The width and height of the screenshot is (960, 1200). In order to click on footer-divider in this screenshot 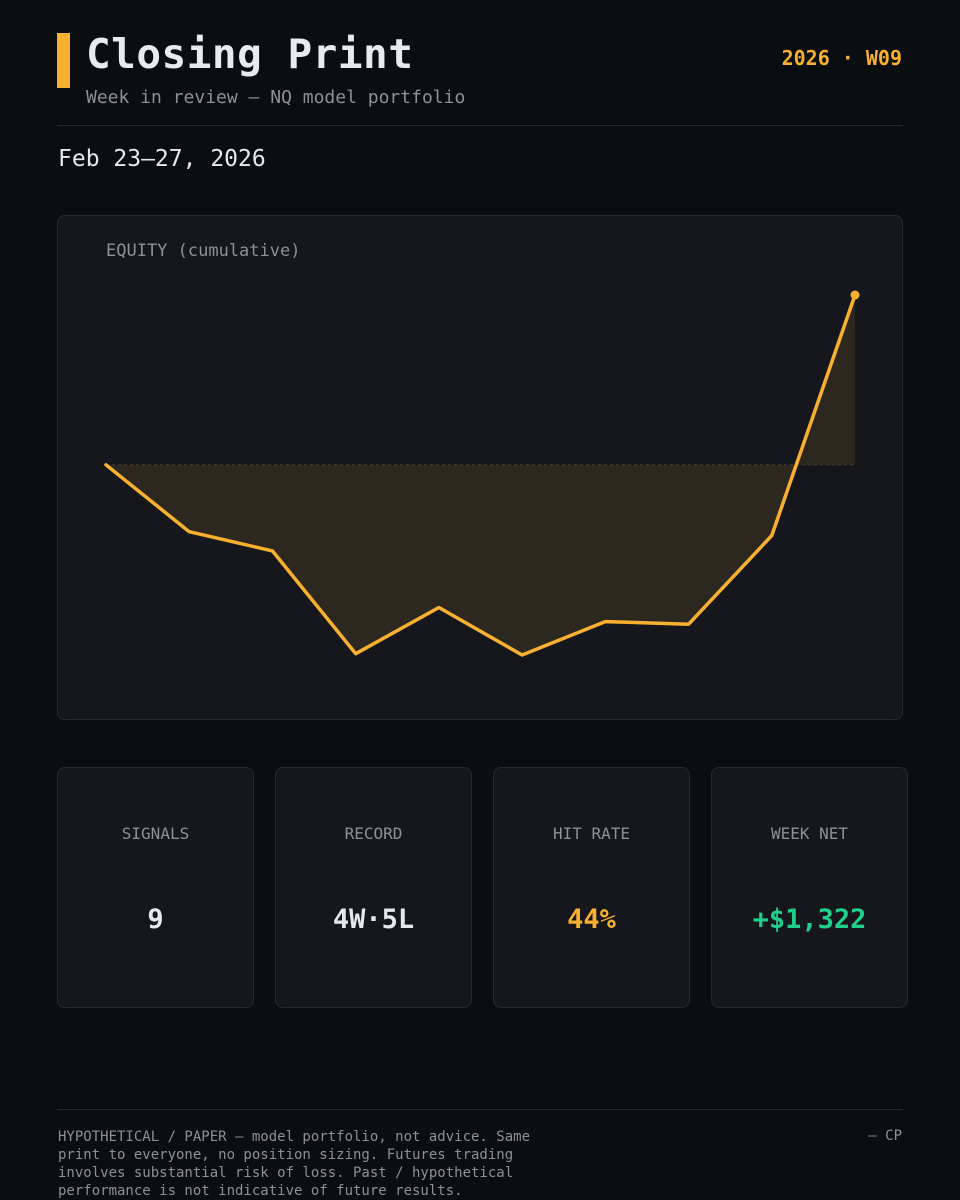, I will do `click(480, 1109)`.